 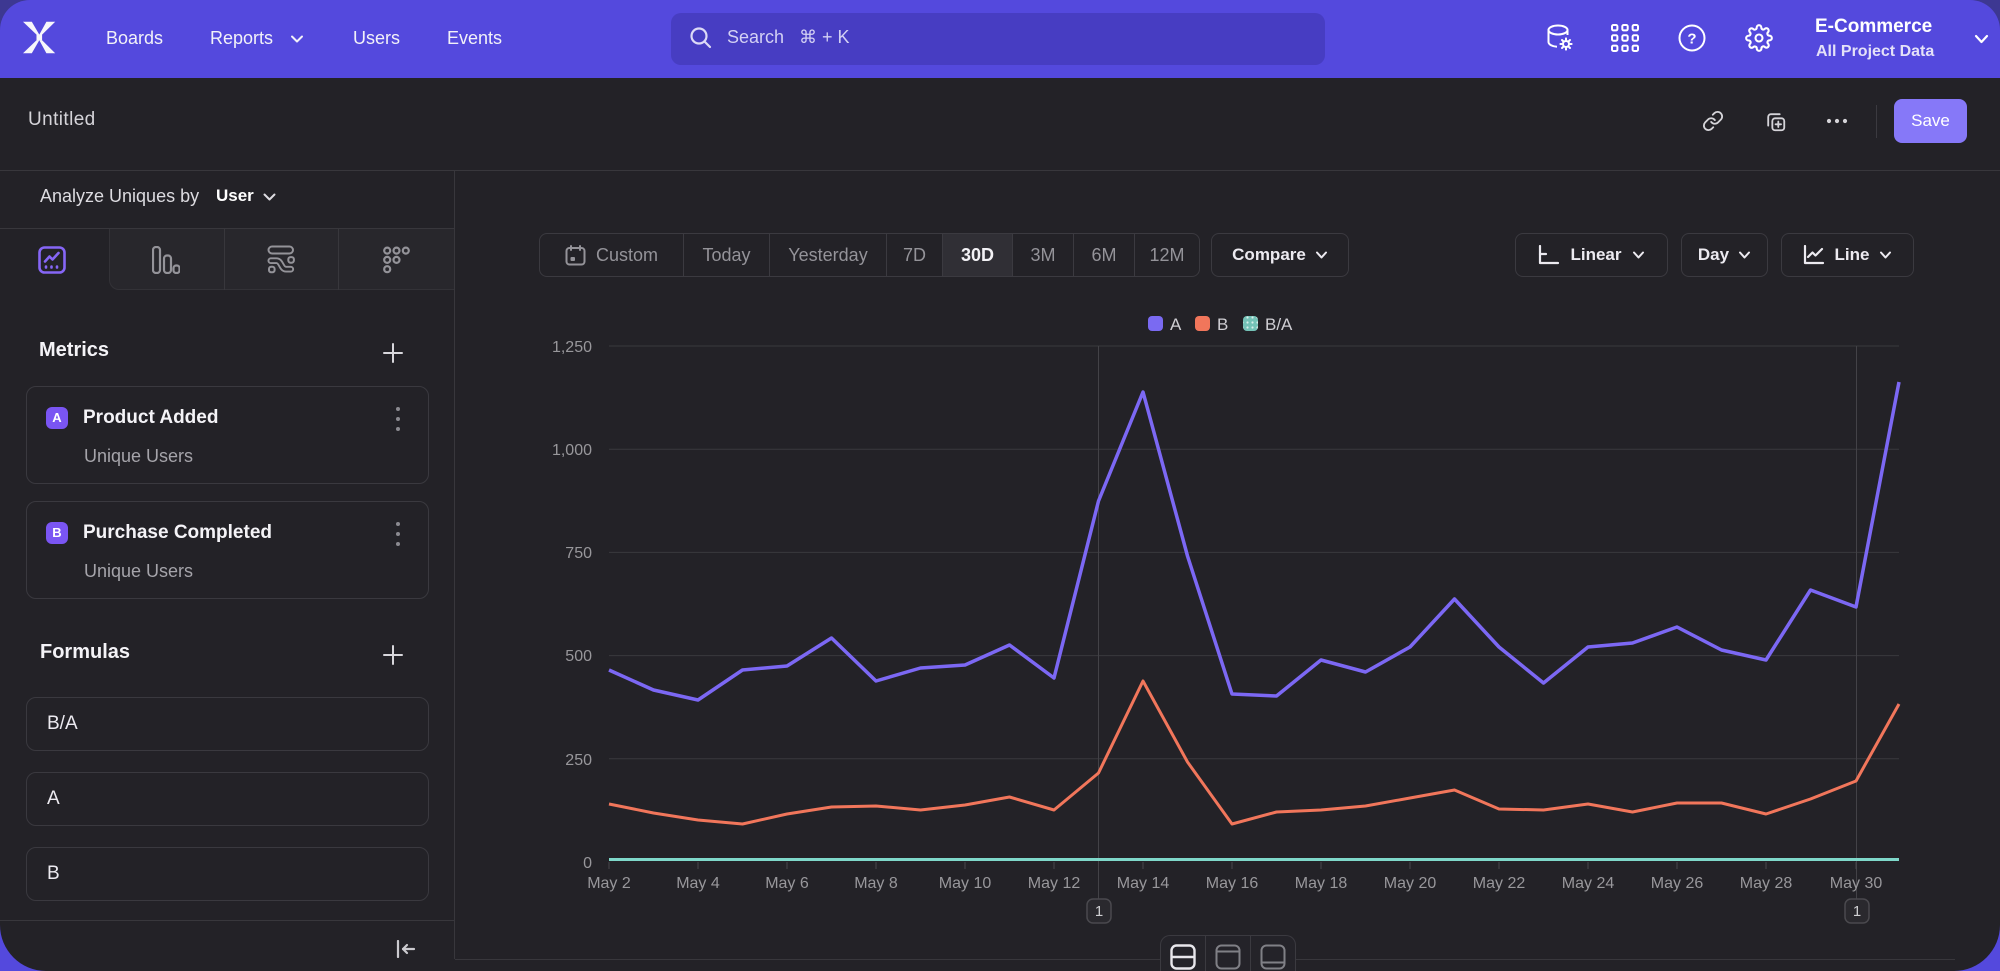 What do you see at coordinates (578, 553) in the screenshot?
I see `svg-text: 750` at bounding box center [578, 553].